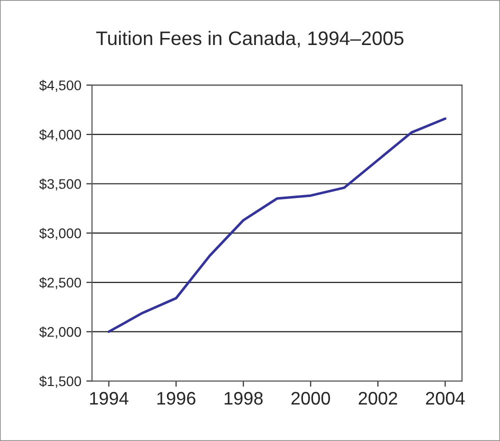 The image size is (500, 441). I want to click on y-tick-label: $3,500, so click(60, 184).